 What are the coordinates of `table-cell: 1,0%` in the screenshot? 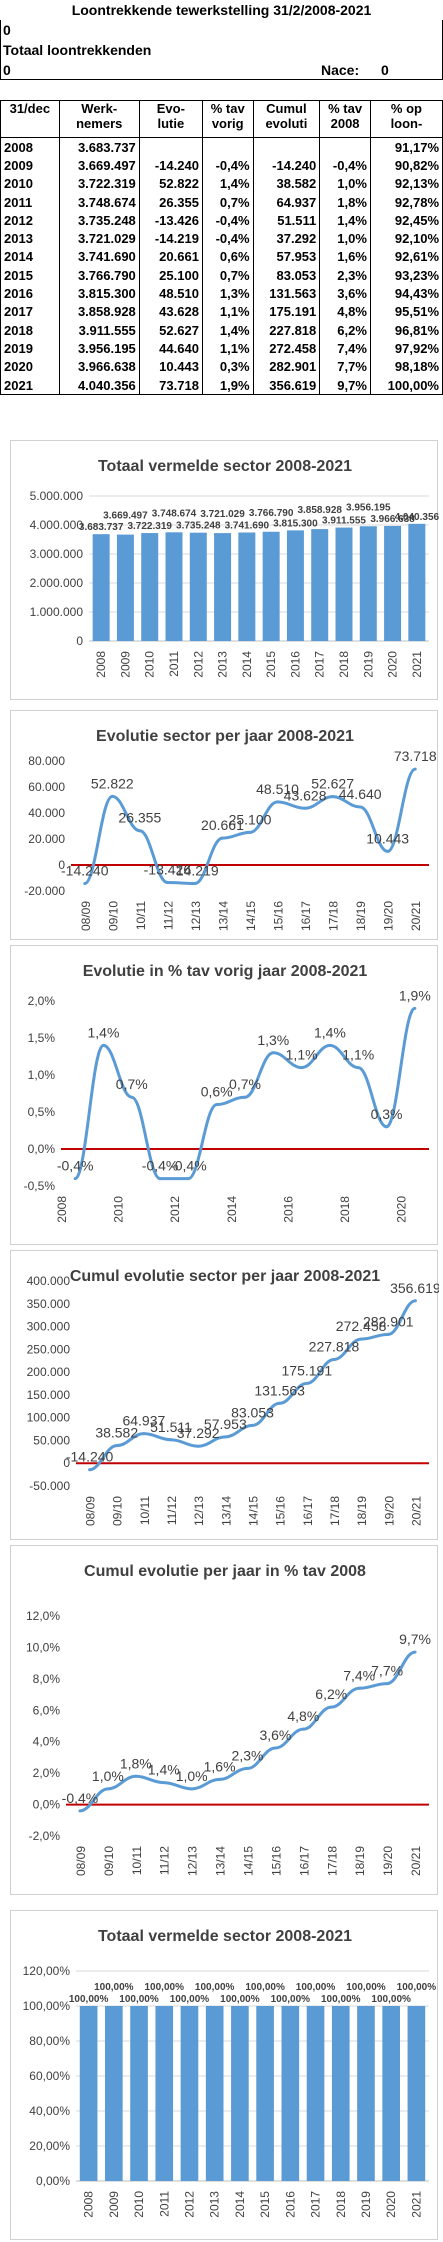 It's located at (345, 183).